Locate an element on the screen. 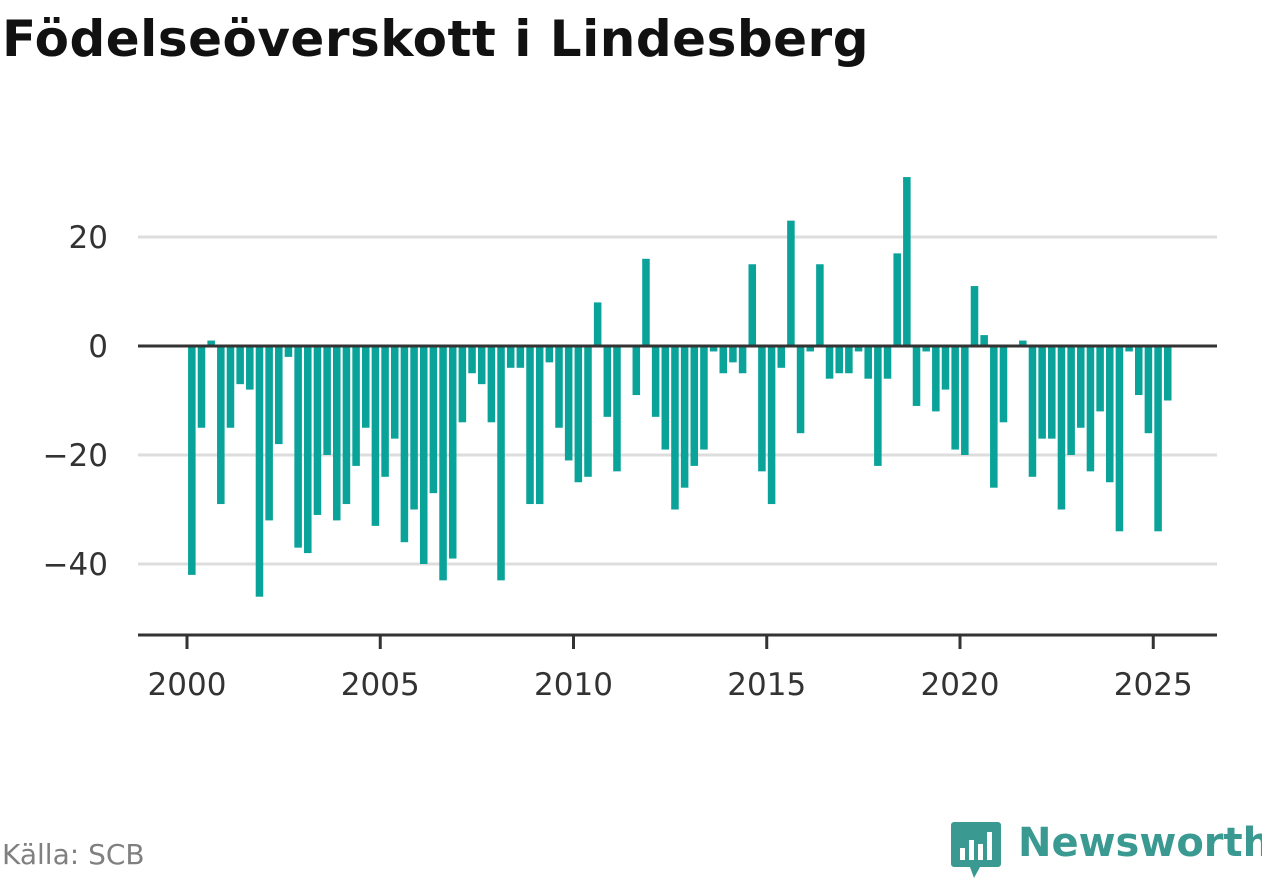  y-tick-label: 0 is located at coordinates (98, 347).